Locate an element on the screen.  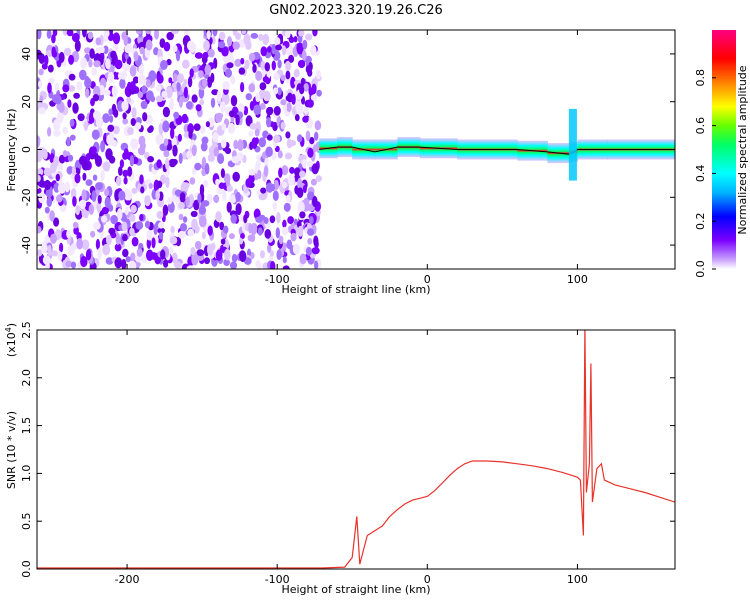
colorbar-tick-label: 0.6 is located at coordinates (700, 126).